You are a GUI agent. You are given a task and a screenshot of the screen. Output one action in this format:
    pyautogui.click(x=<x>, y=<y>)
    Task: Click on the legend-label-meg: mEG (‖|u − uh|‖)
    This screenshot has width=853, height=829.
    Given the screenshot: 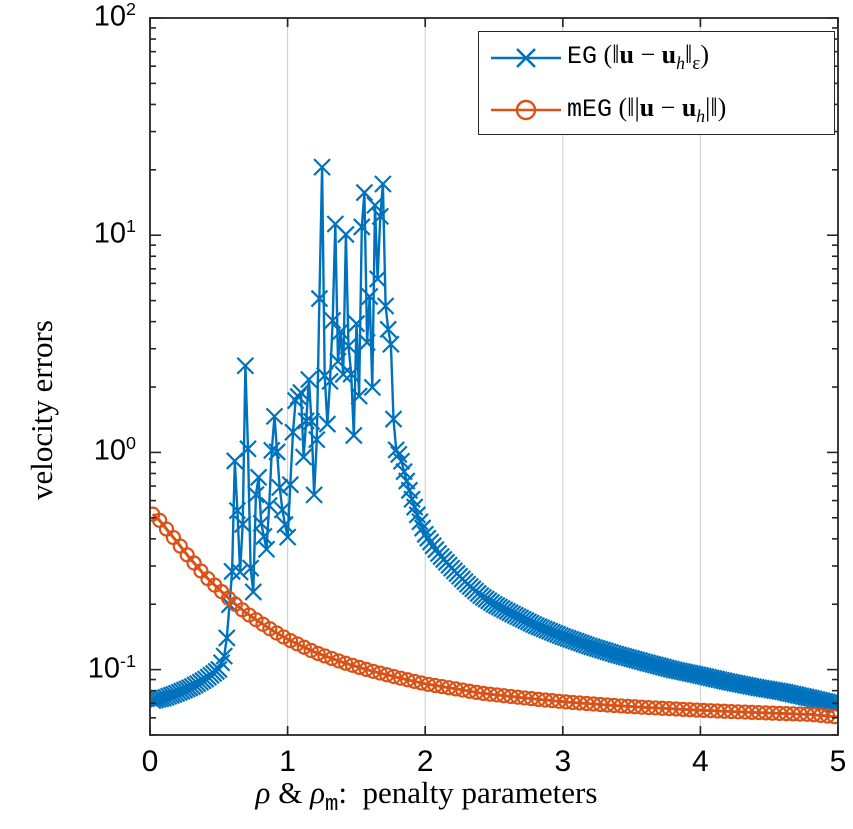 What is the action you would take?
    pyautogui.click(x=647, y=109)
    